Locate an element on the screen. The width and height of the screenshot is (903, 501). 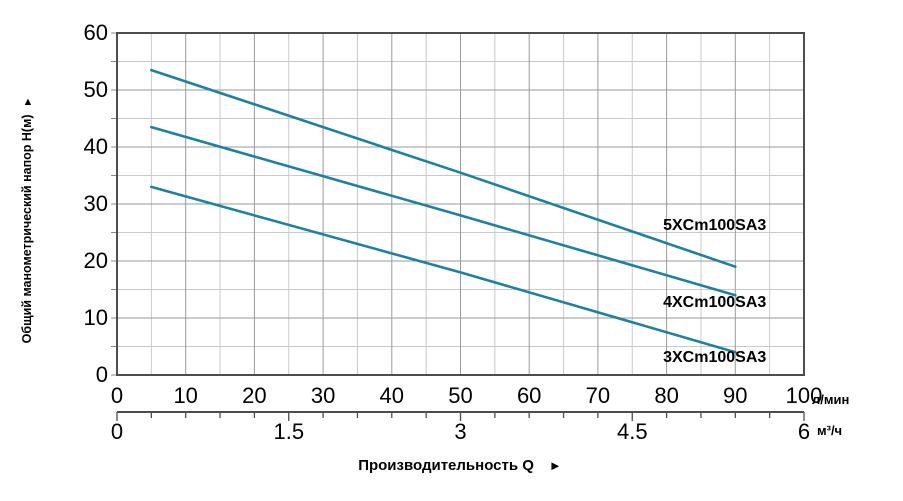
curve-label-4XCm100SA3: 4XCm100SA3 is located at coordinates (715, 303).